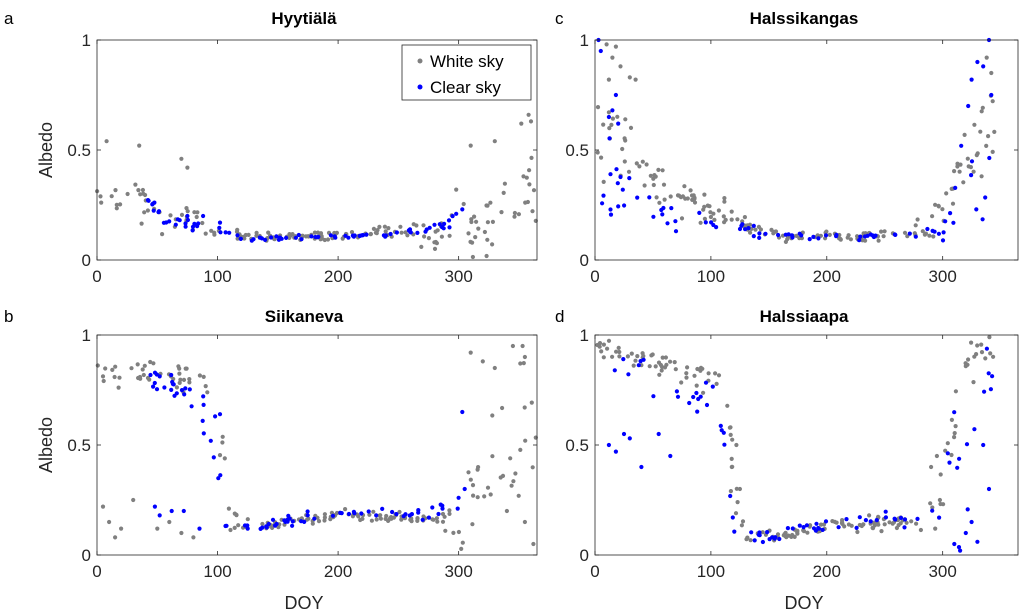  Describe the element at coordinates (46, 150) in the screenshot. I see `y-axis-label-a: Albedo` at that location.